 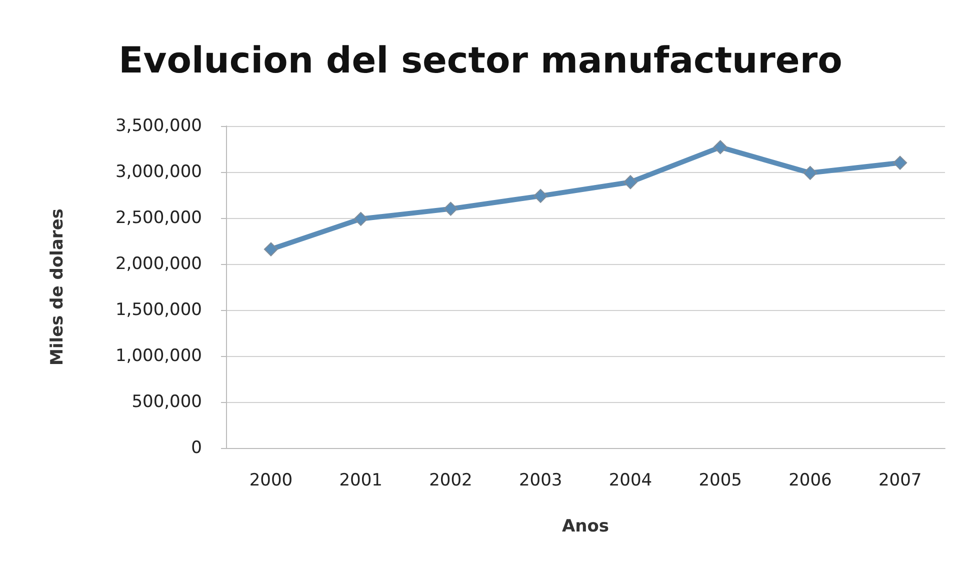 I want to click on y-tick-label: 3,500,000, so click(x=158, y=126).